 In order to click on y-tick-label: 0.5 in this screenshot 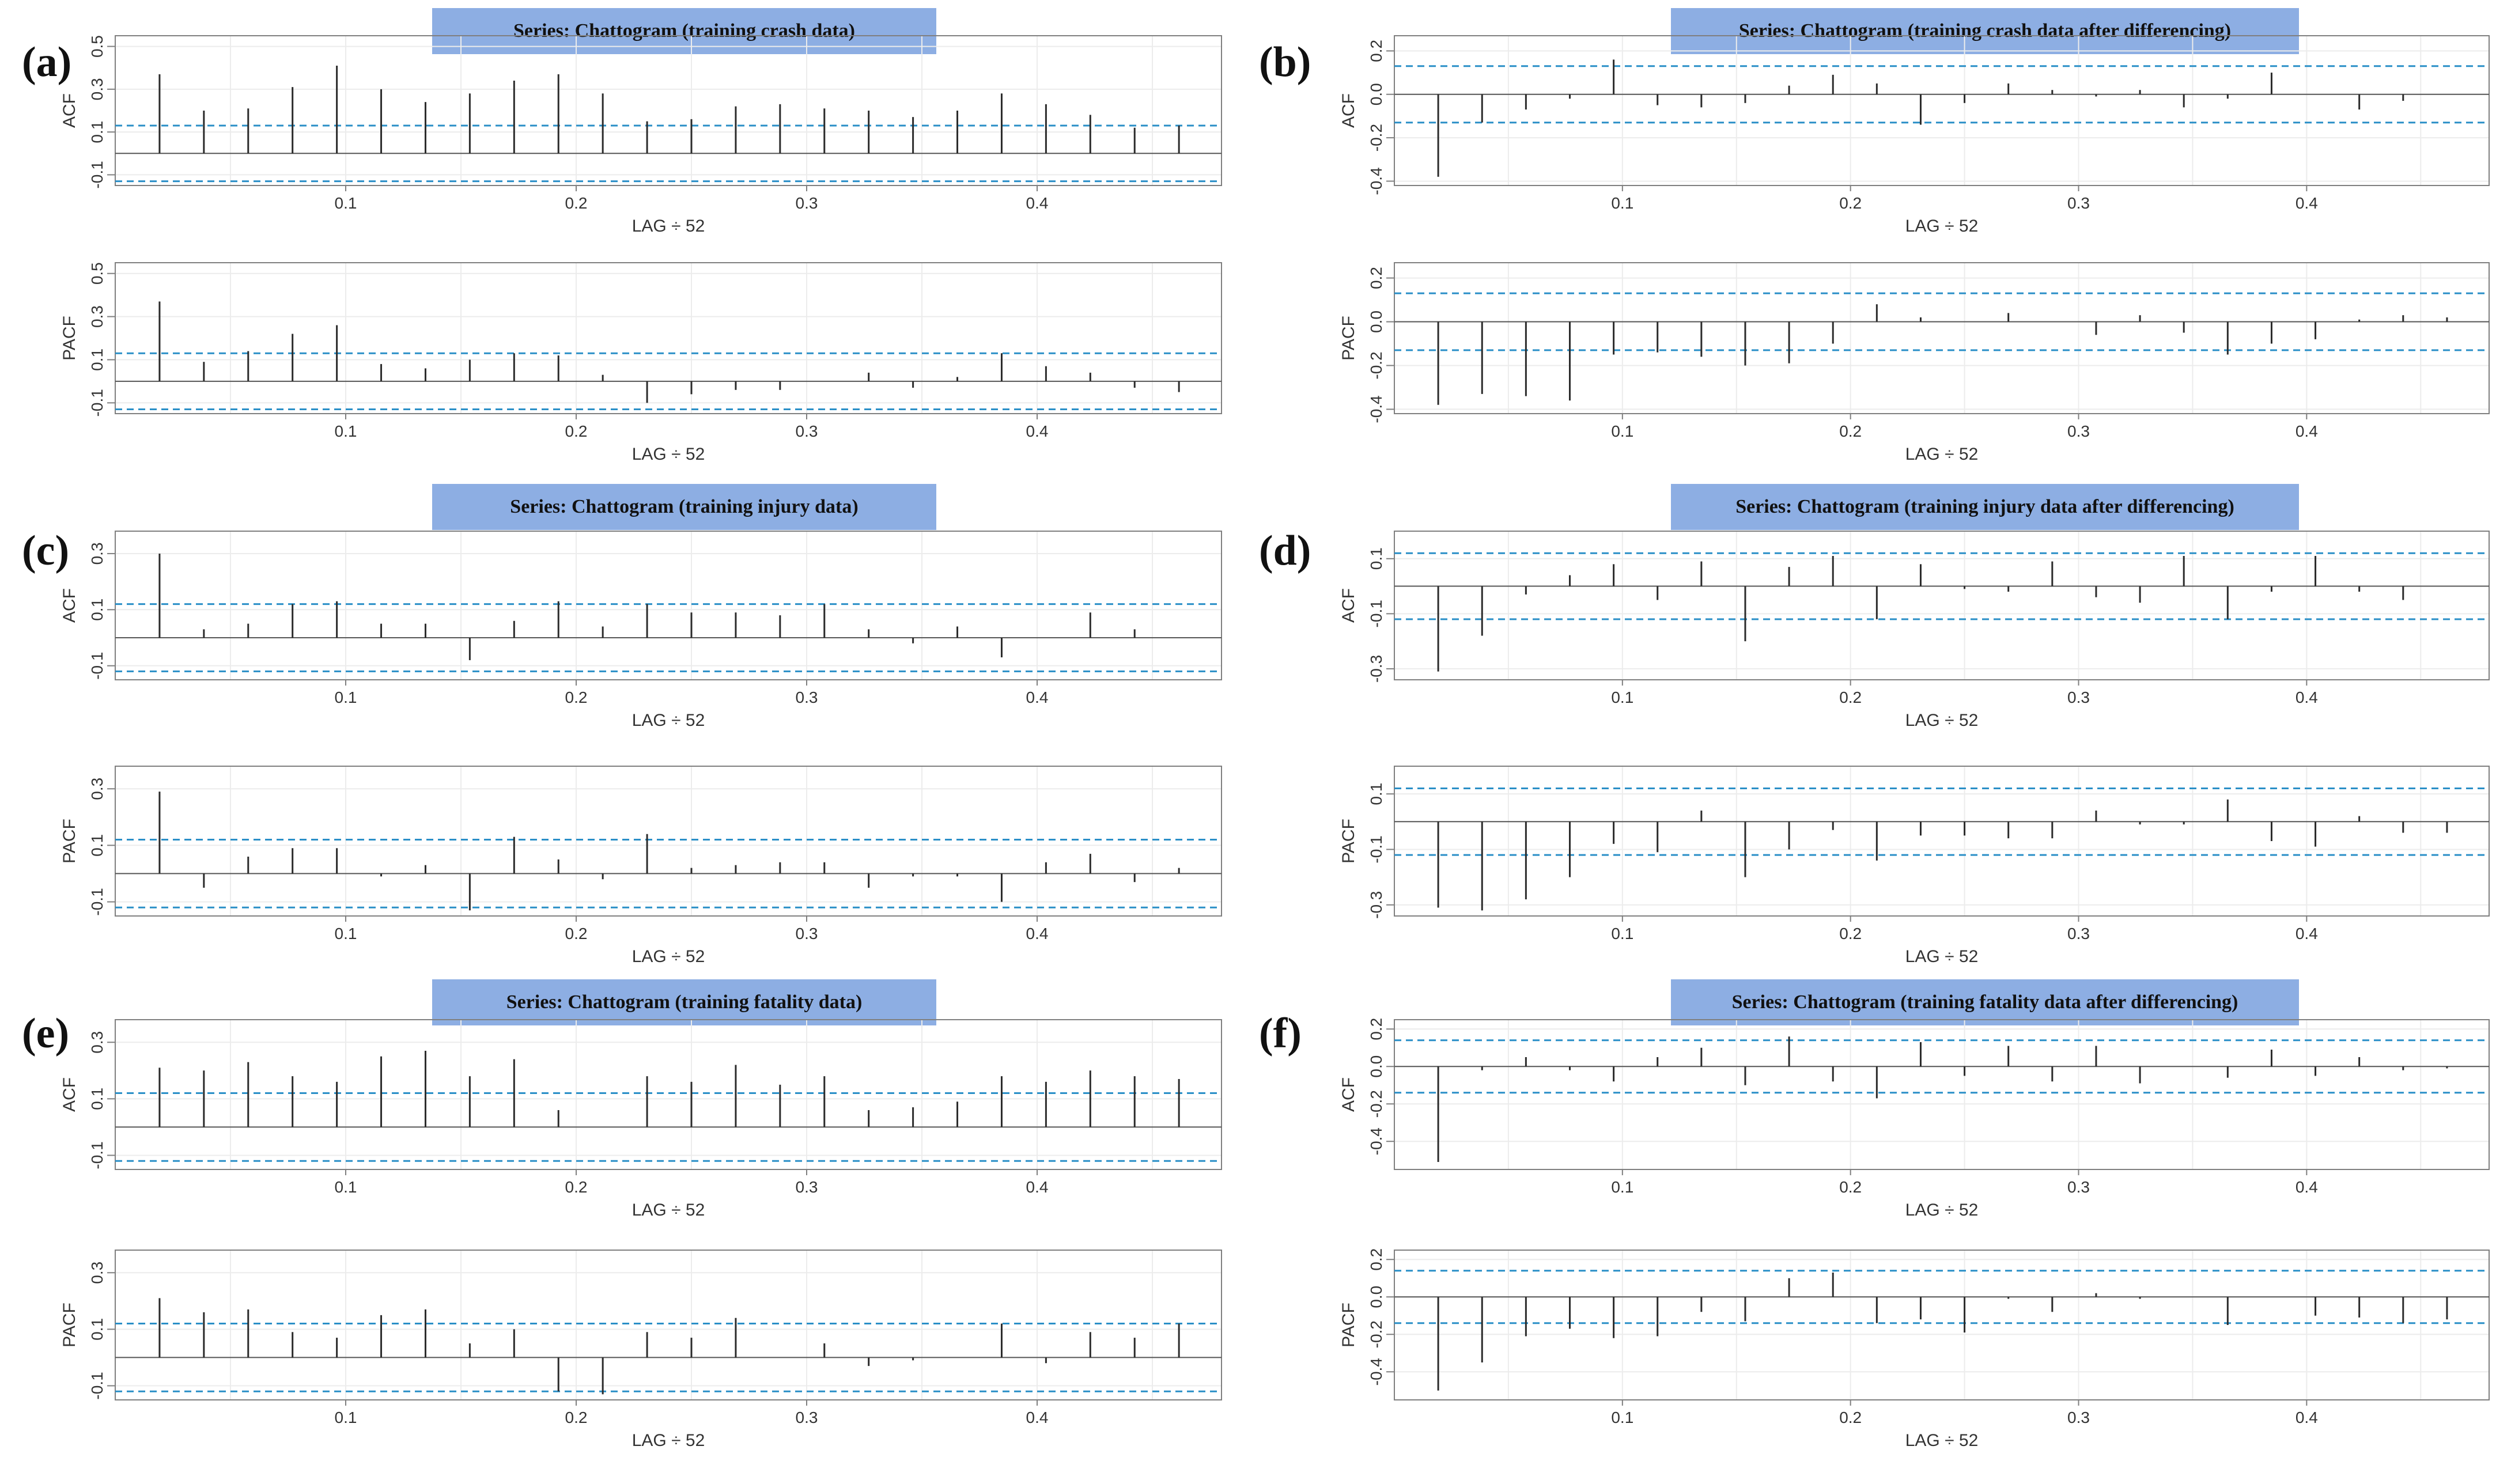, I will do `click(97, 273)`.